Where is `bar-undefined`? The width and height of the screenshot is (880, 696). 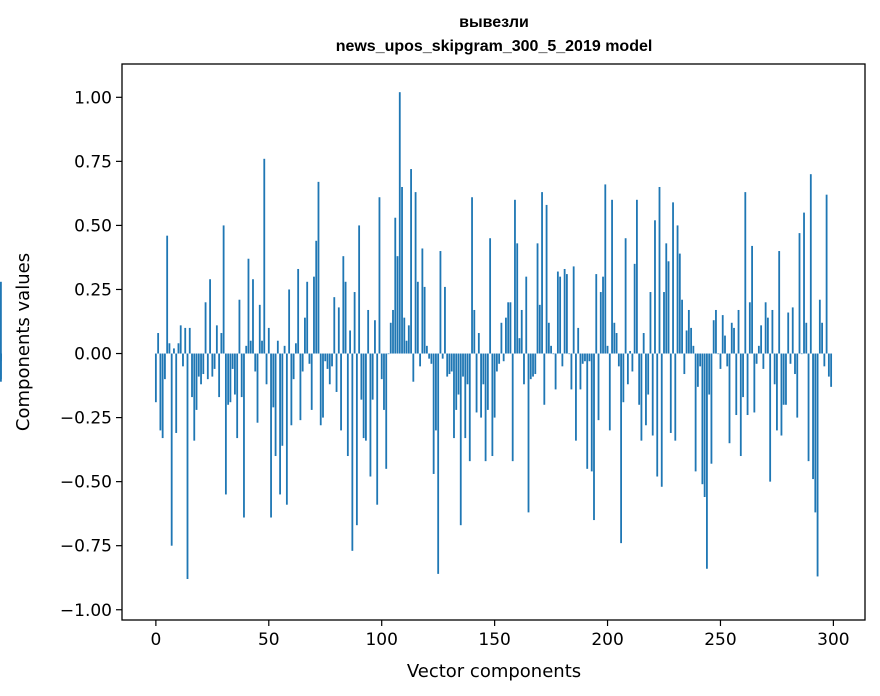 bar-undefined is located at coordinates (1, 367).